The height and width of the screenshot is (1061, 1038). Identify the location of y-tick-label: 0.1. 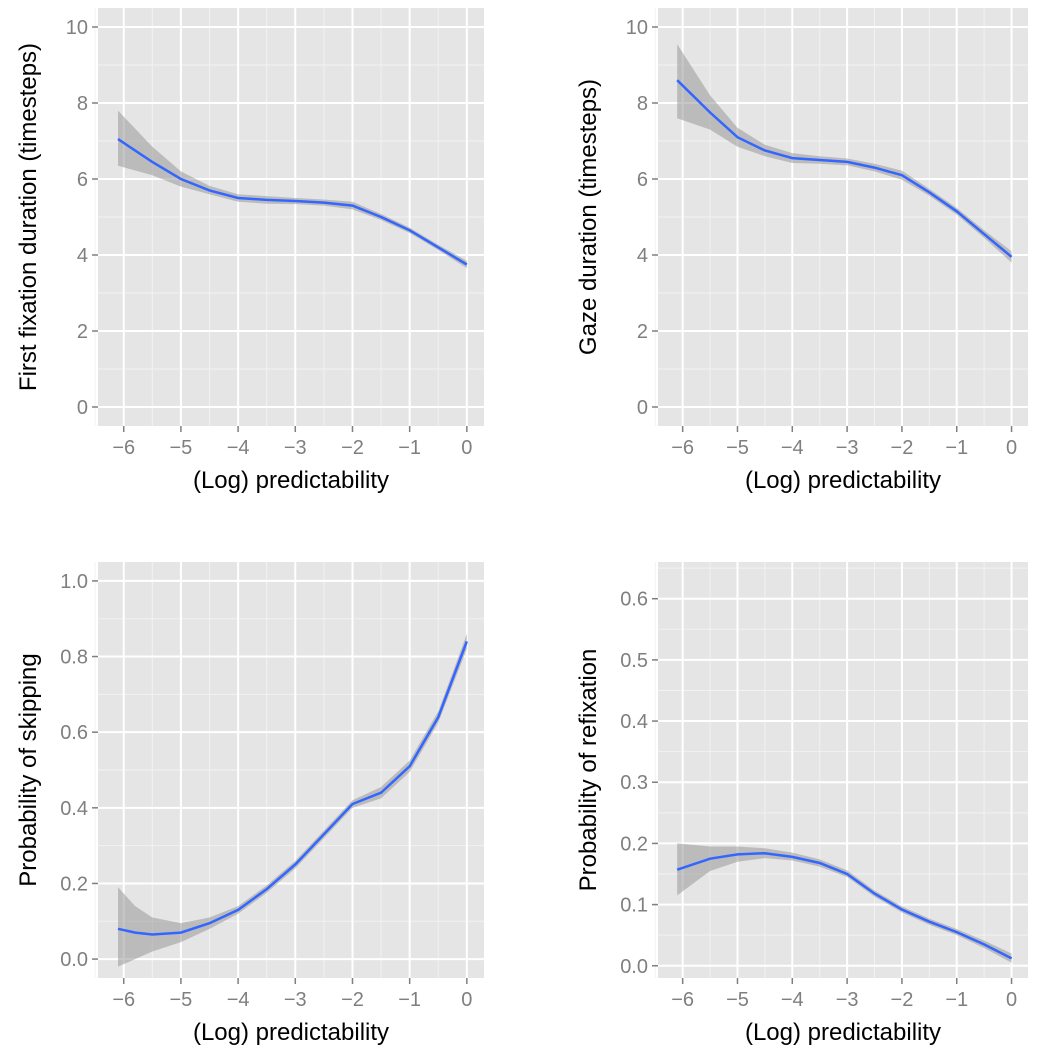
(634, 906).